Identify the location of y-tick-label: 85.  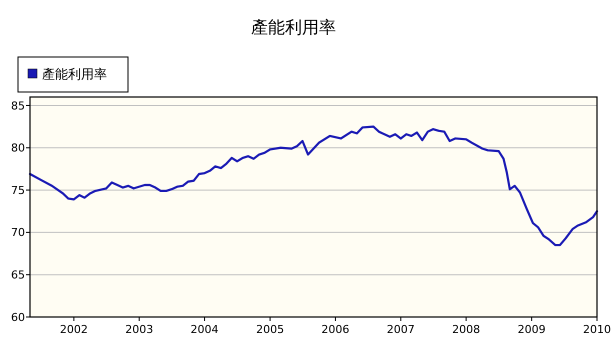
(18, 105).